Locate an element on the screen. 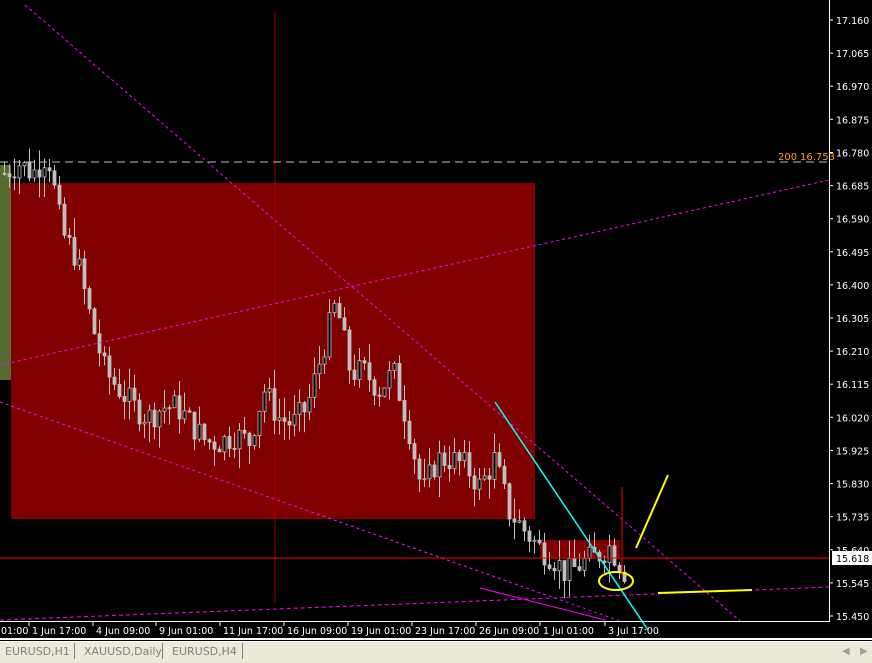  y-tick-label: 16.115 is located at coordinates (852, 385).